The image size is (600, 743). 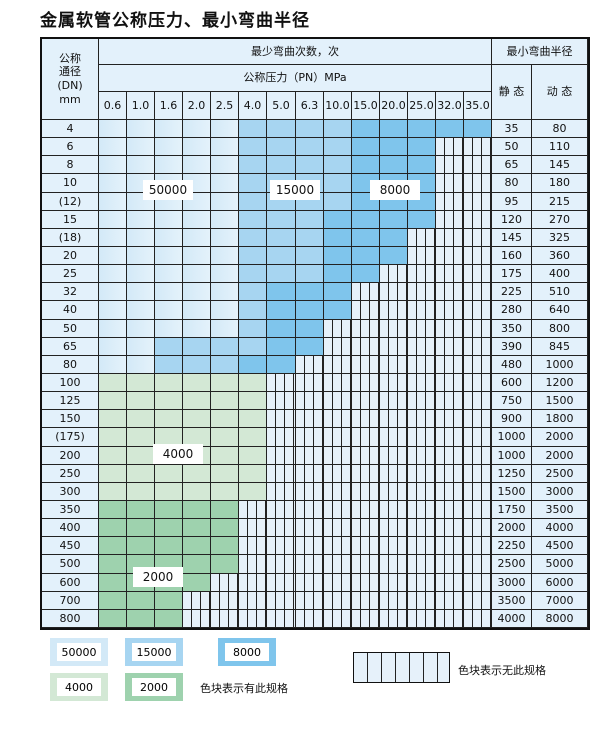 What do you see at coordinates (560, 310) in the screenshot?
I see `row-dynamic-radius: 640` at bounding box center [560, 310].